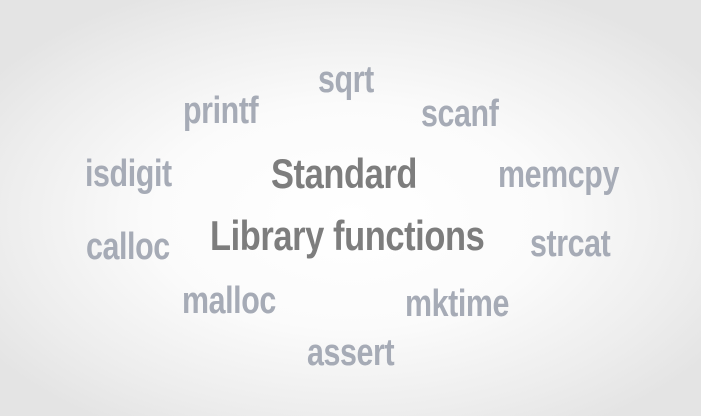  What do you see at coordinates (344, 173) in the screenshot?
I see `title-line-standard: Standard` at bounding box center [344, 173].